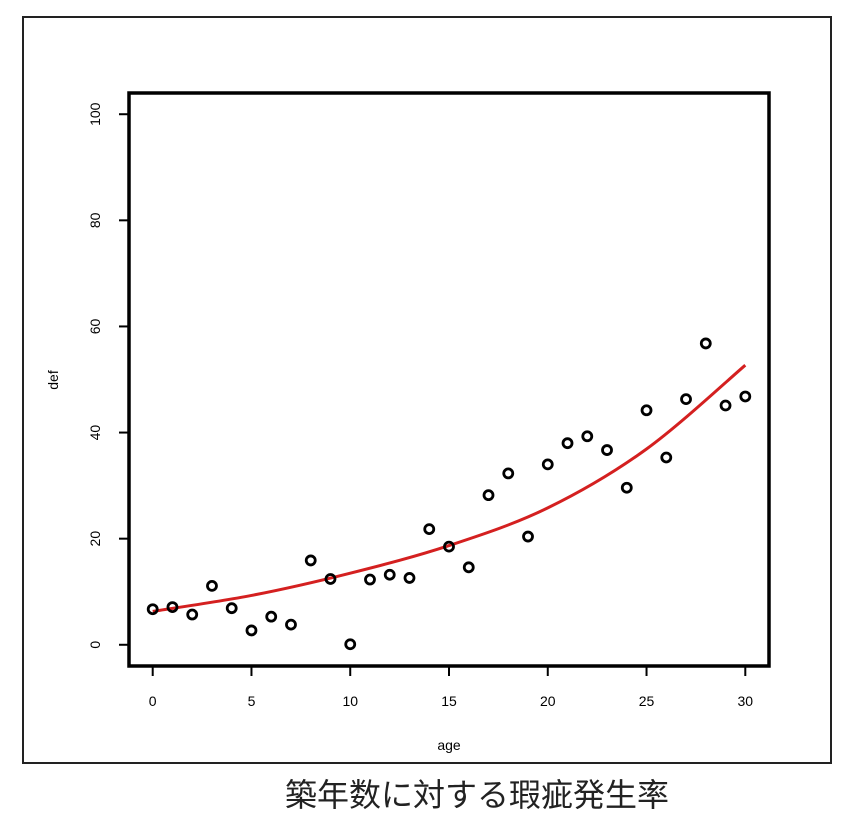 The width and height of the screenshot is (863, 825). What do you see at coordinates (548, 701) in the screenshot?
I see `x-tick-label: 20` at bounding box center [548, 701].